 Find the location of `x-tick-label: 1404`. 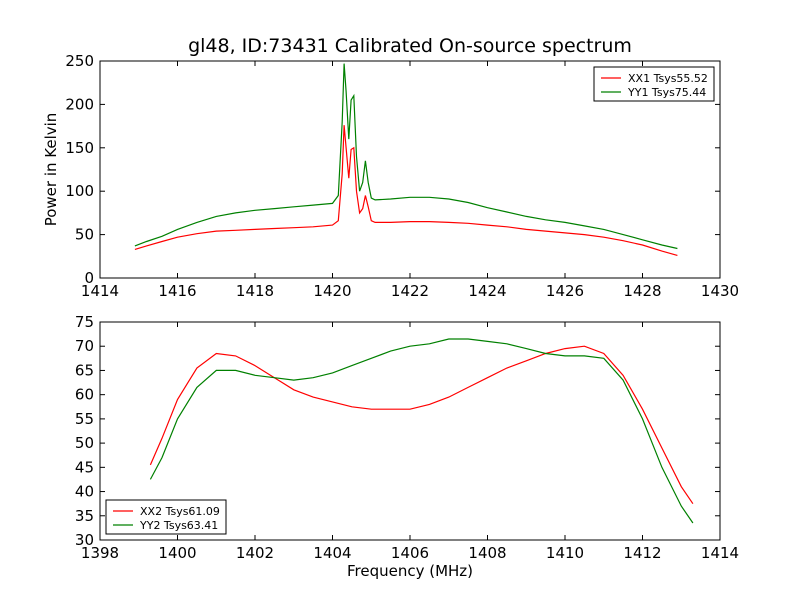

x-tick-label: 1404 is located at coordinates (332, 553).